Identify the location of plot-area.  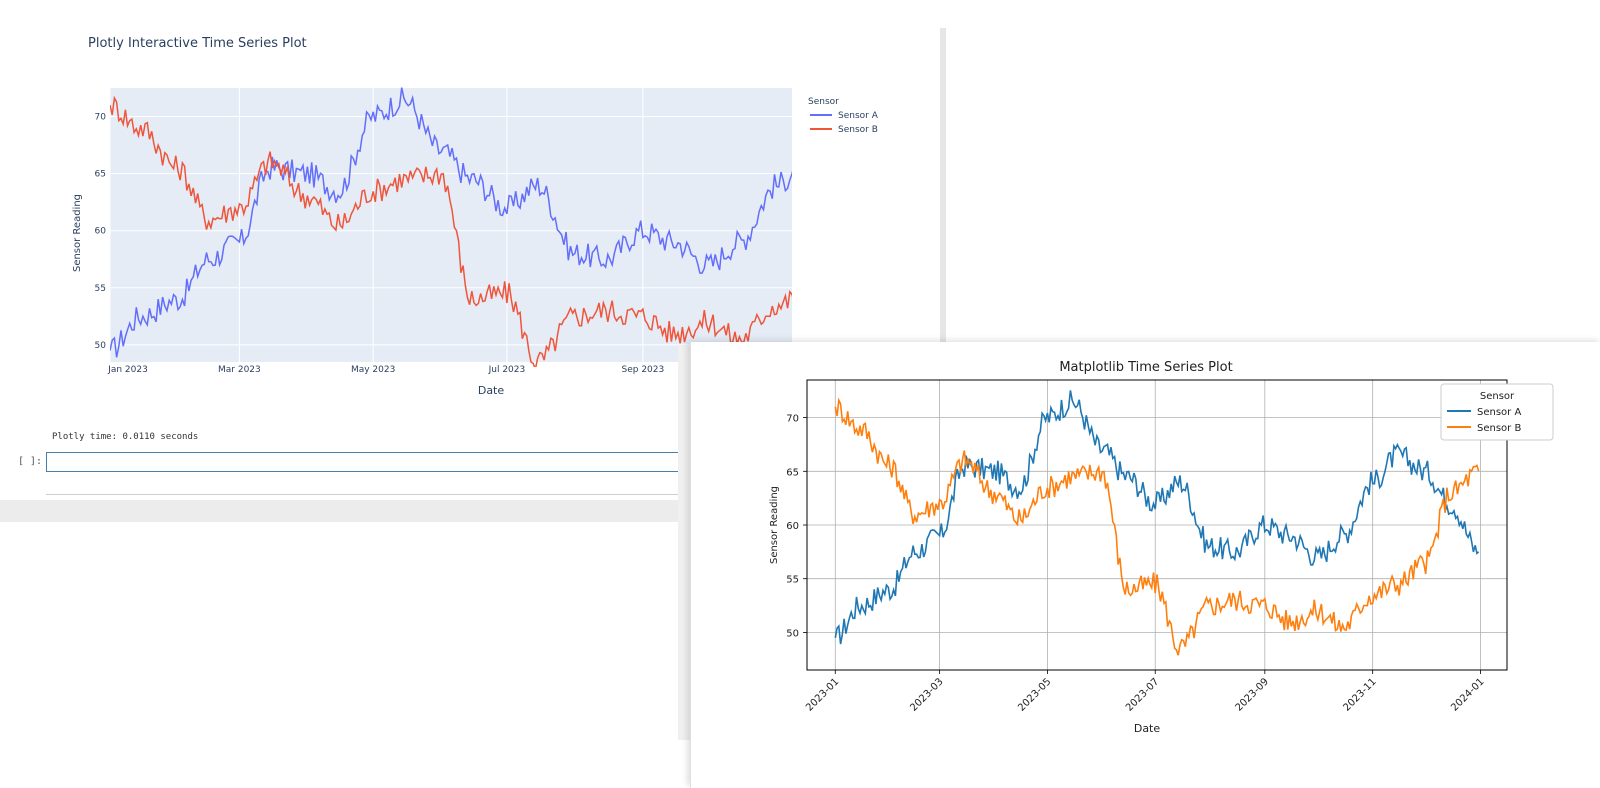
(451, 225).